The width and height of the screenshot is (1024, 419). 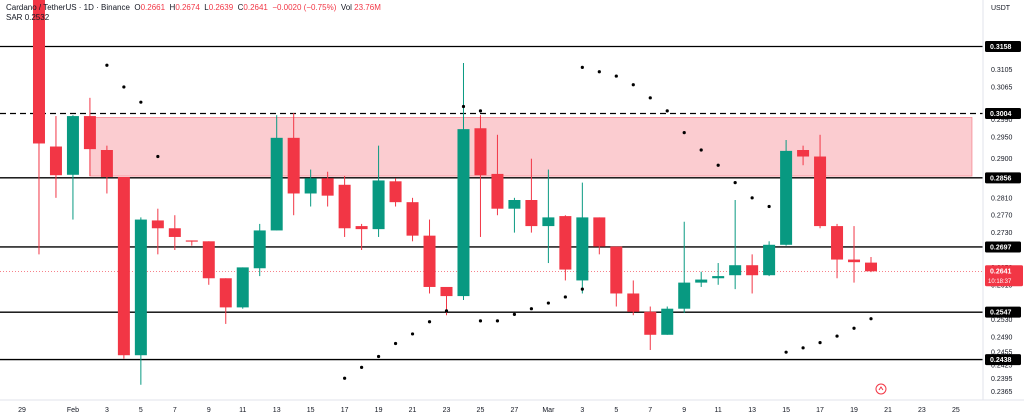 I want to click on date-tick-label: 19, so click(x=854, y=410).